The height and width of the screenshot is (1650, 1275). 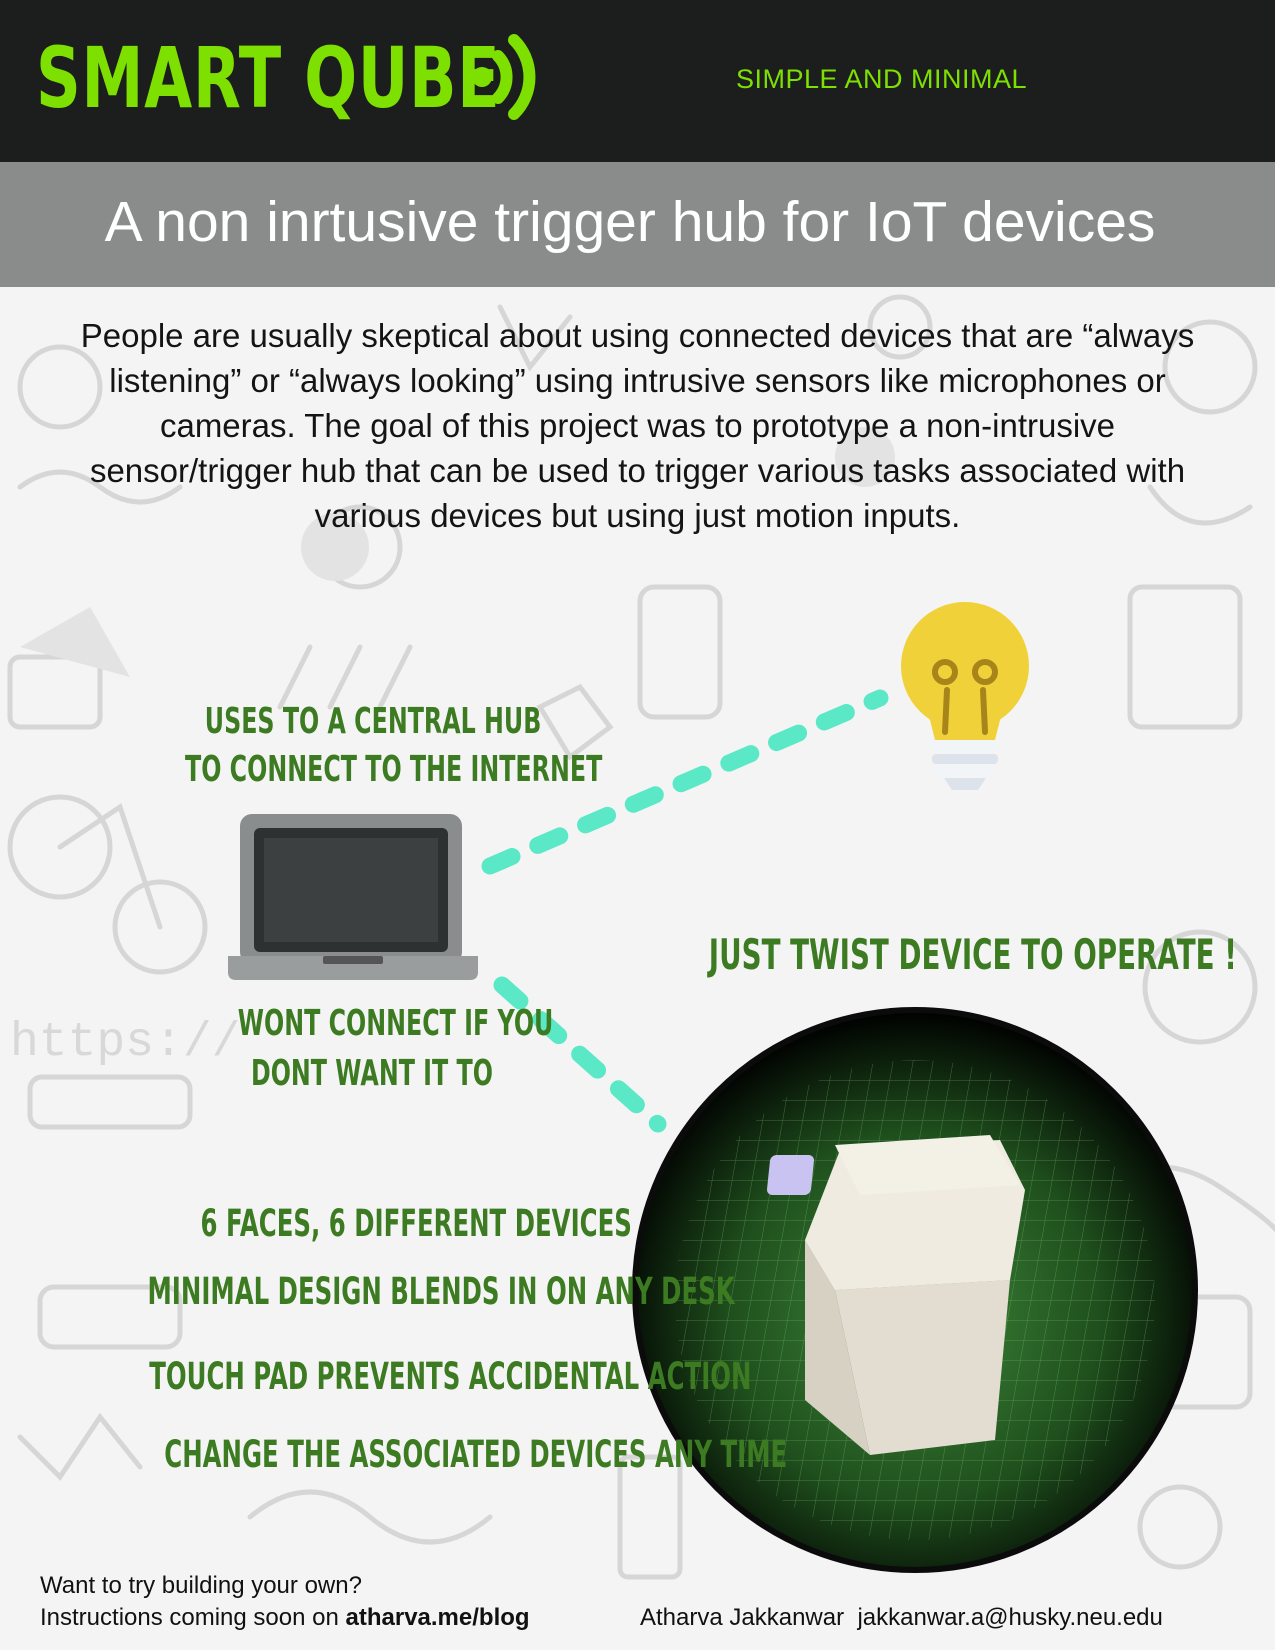 I want to click on signal-icon, so click(x=504, y=77).